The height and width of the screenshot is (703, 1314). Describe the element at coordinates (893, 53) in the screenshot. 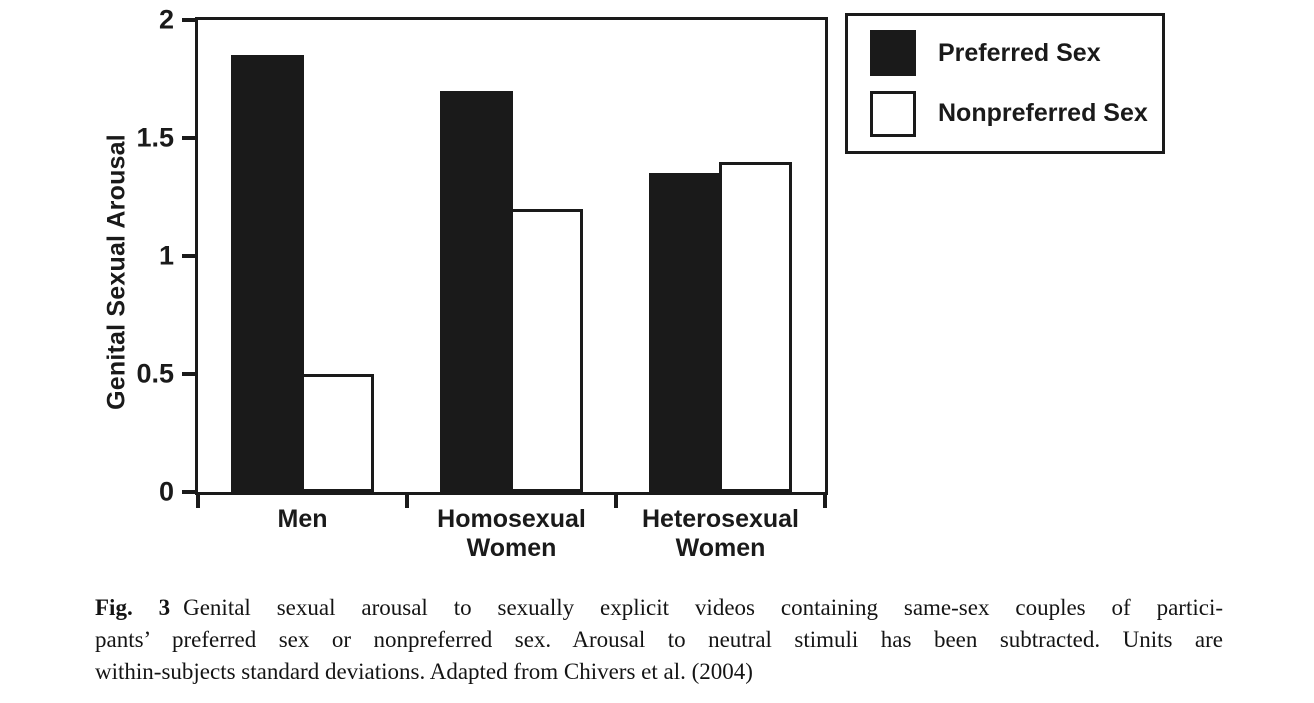

I see `legend-swatch-preferred-icon` at that location.